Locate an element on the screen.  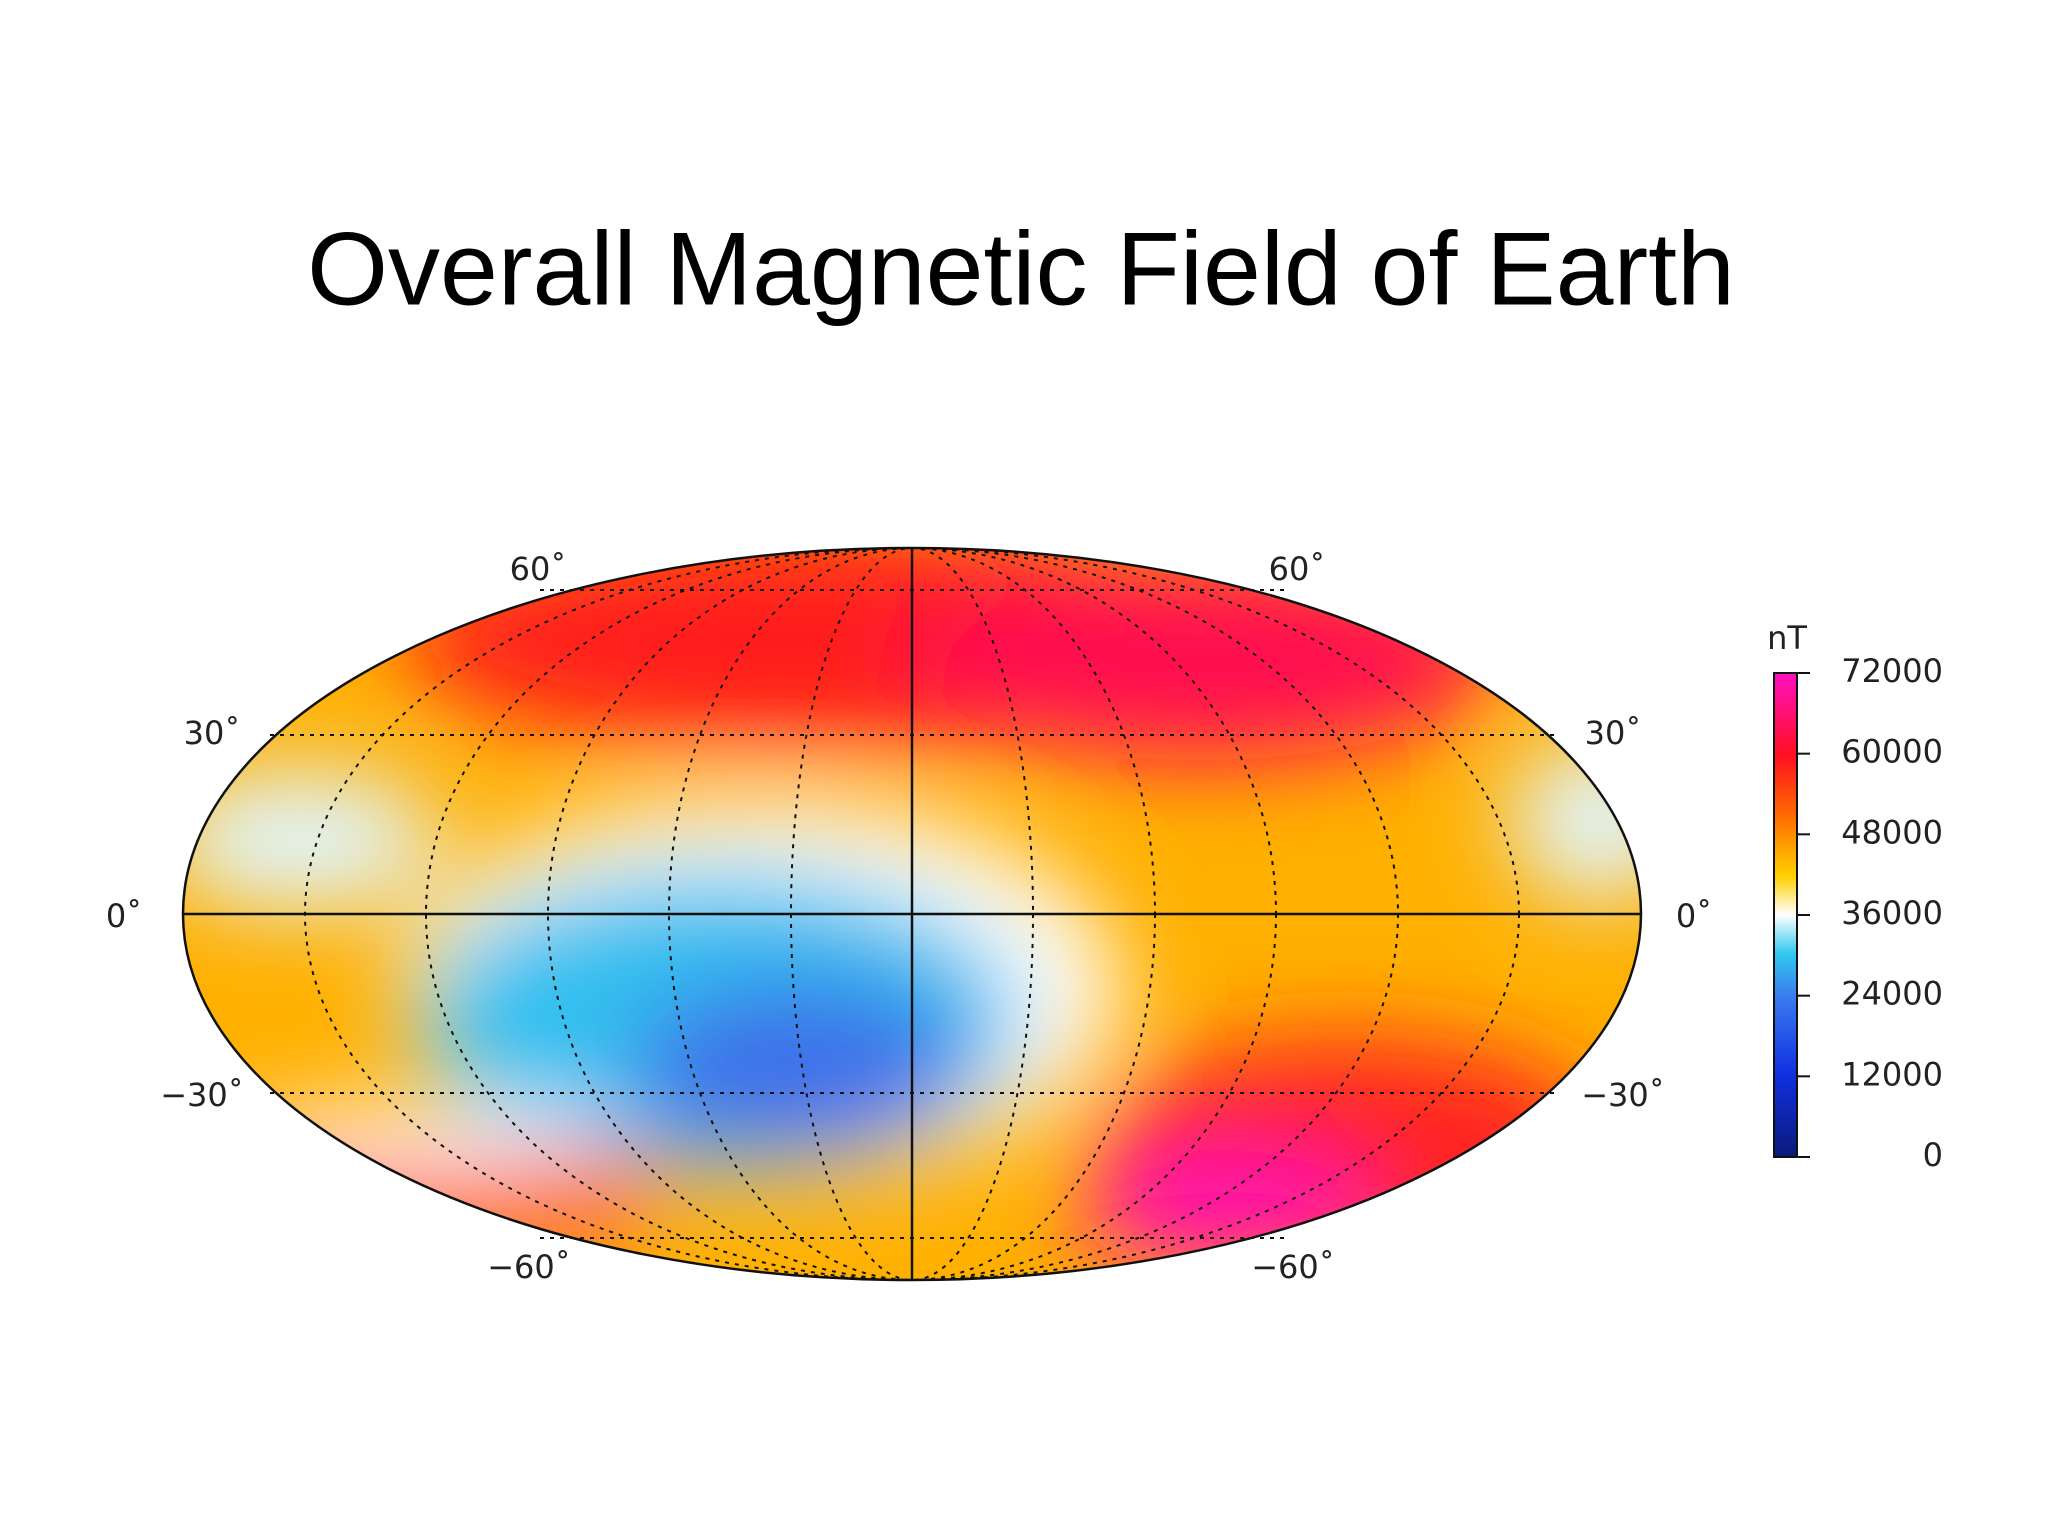
colorbar-tick-label: 12000 is located at coordinates (1892, 1074).